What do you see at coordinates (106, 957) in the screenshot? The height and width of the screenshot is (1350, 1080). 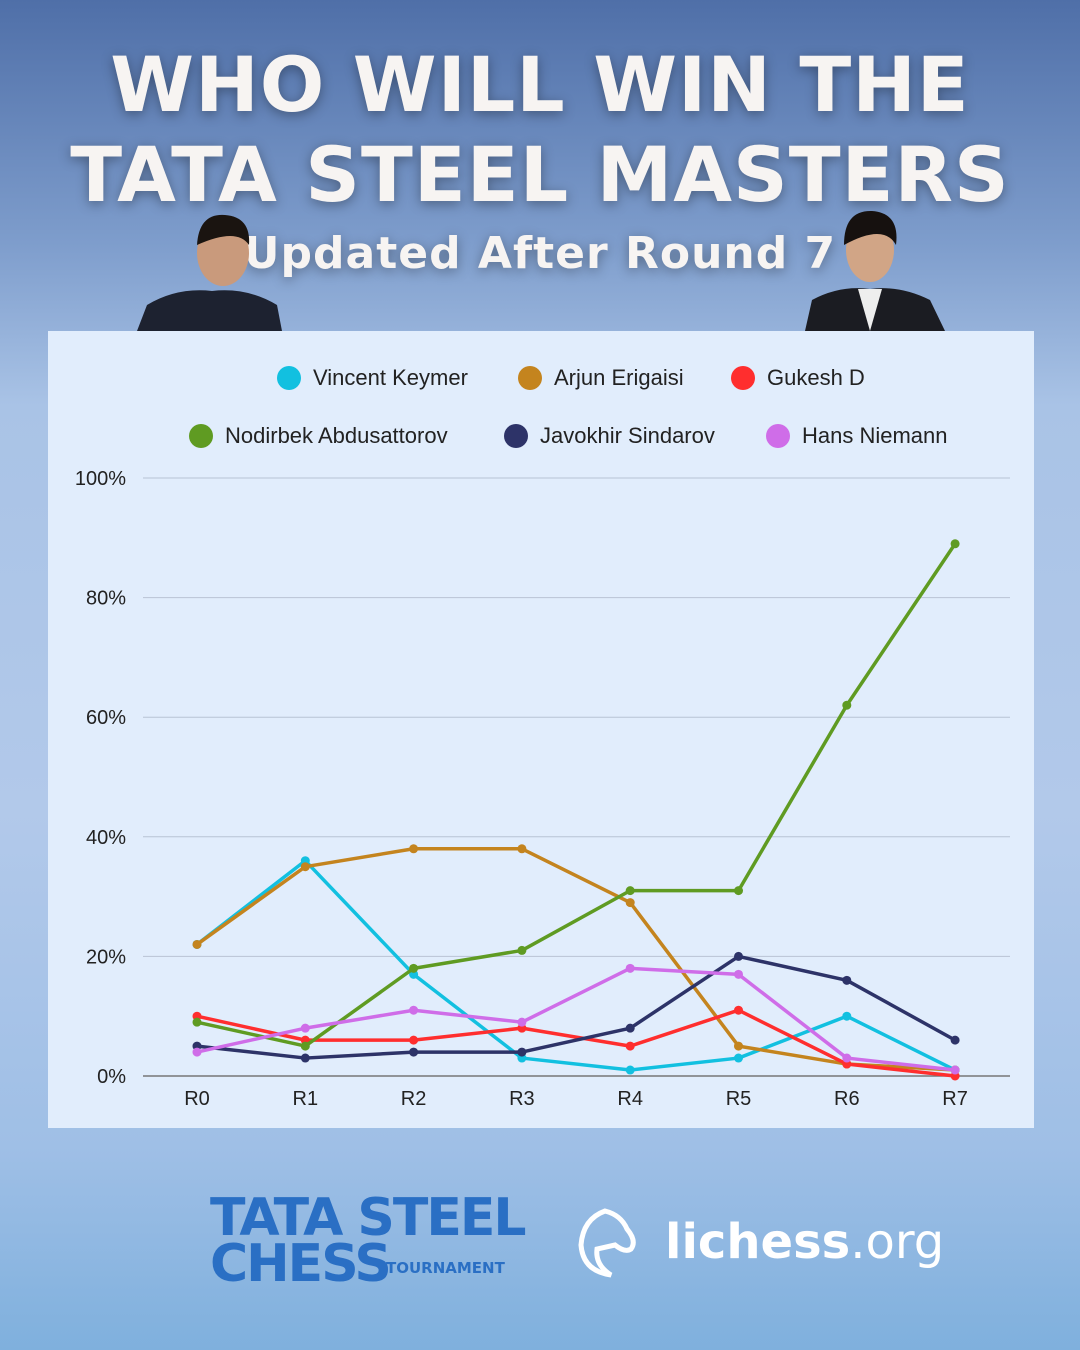 I see `y-tick-label: 20%` at bounding box center [106, 957].